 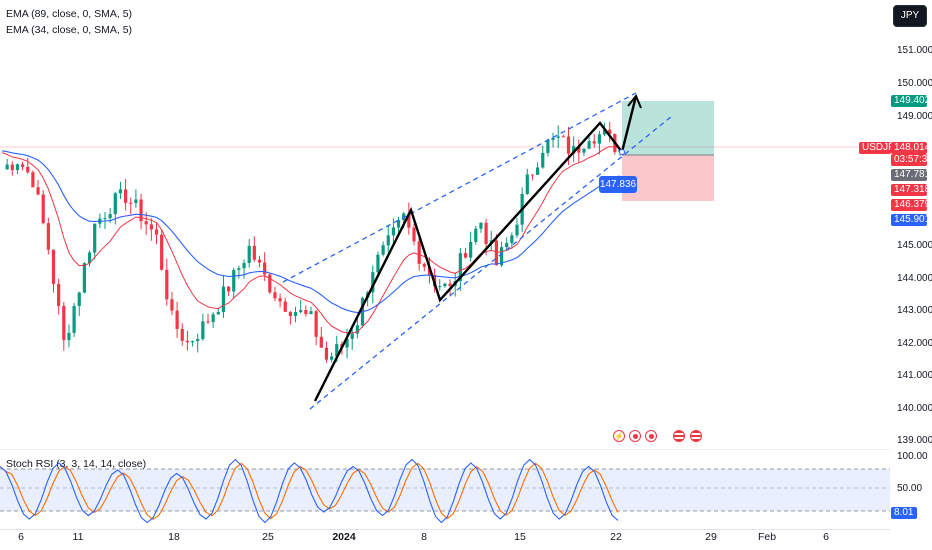 I want to click on target-price-label: 149.402, so click(x=910, y=101).